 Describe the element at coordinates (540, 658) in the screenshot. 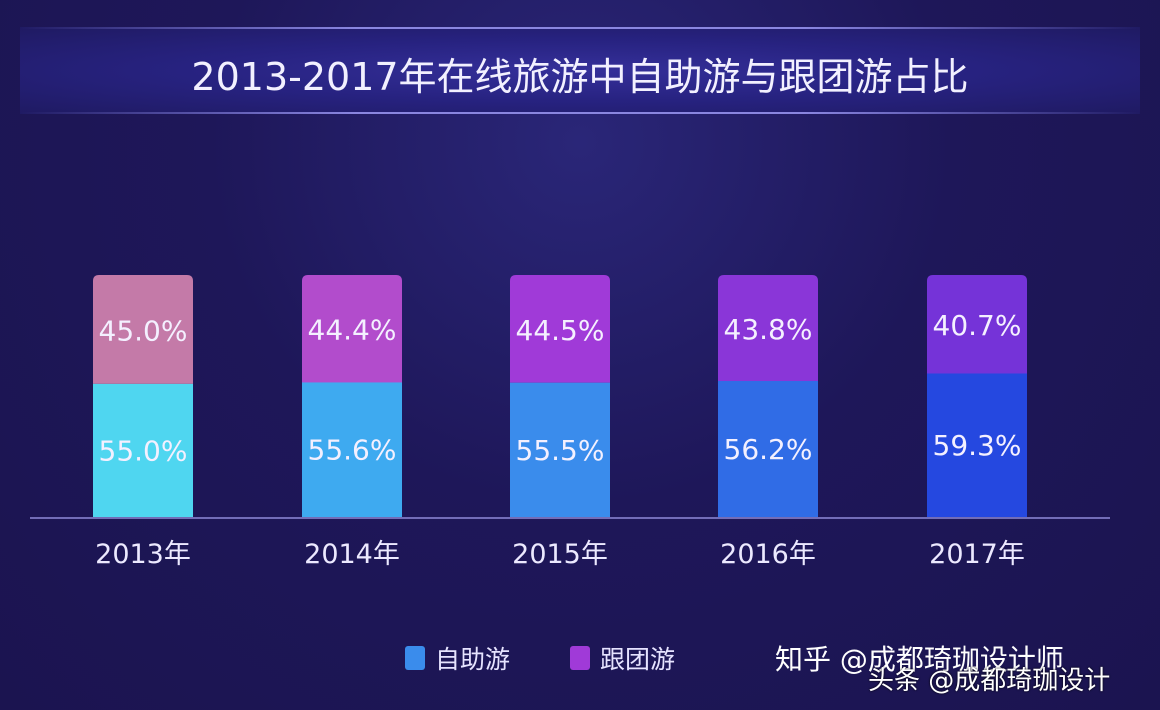

I see `legend: 自助游 跟团游` at that location.